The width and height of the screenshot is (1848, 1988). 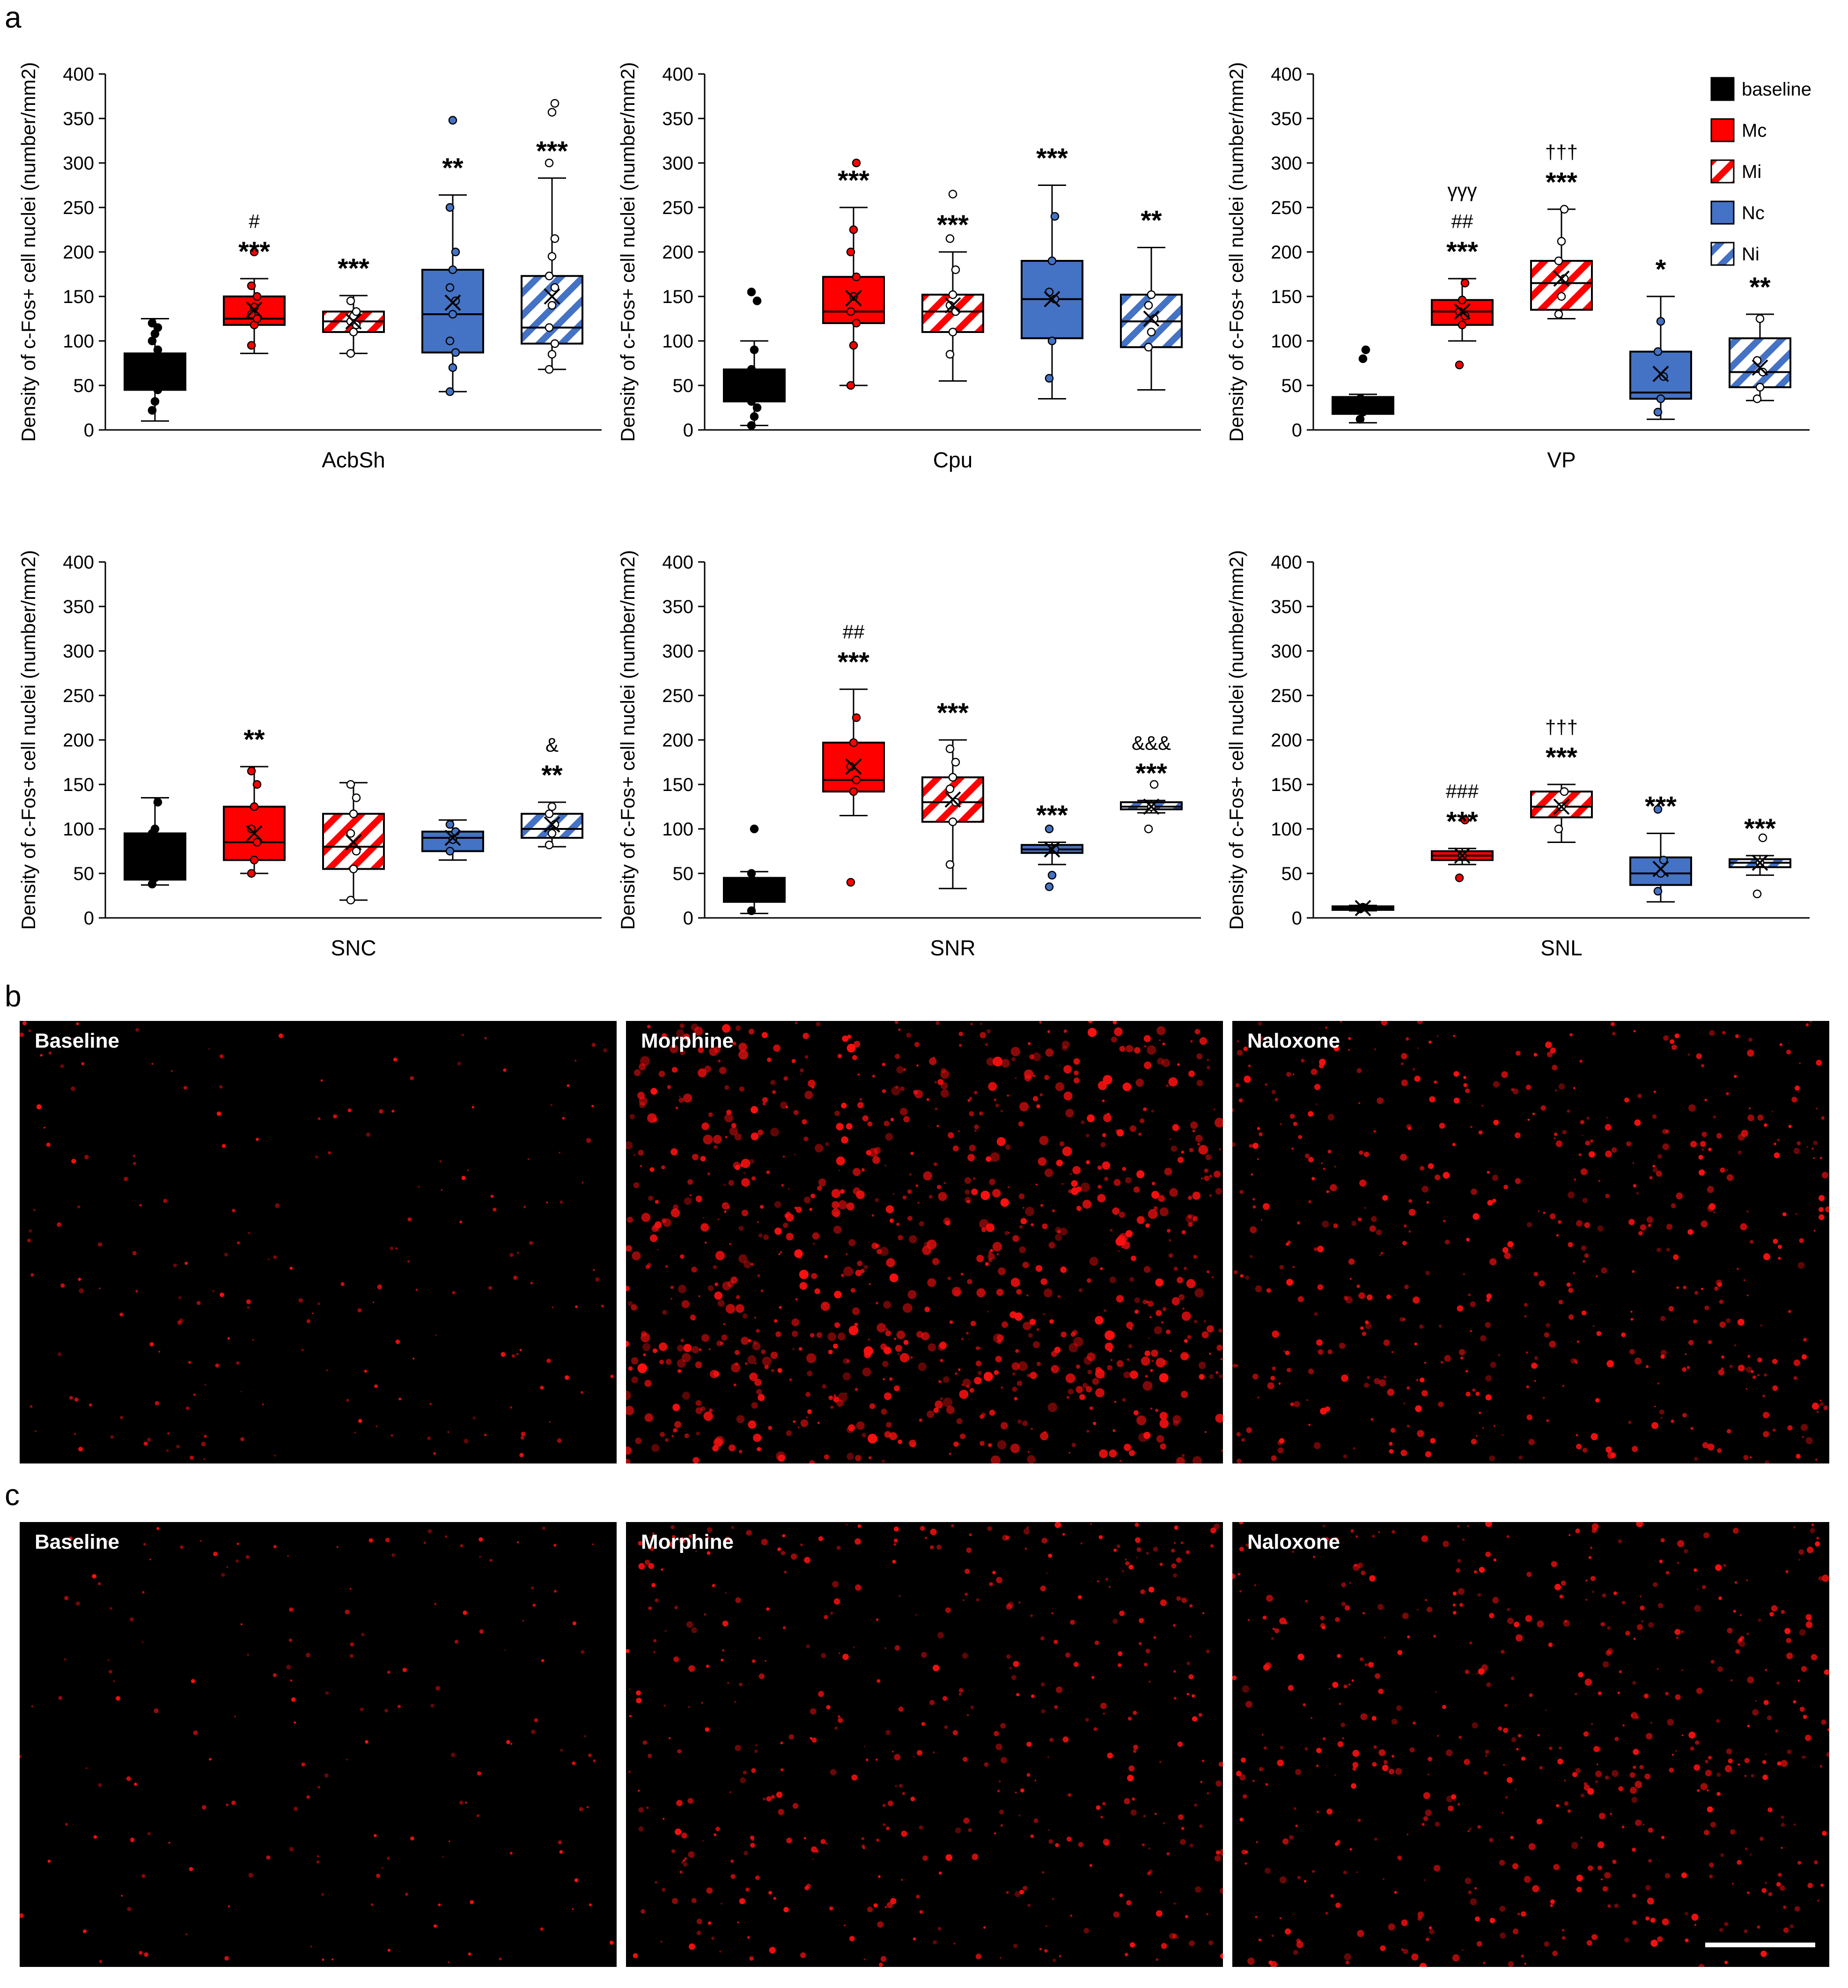 What do you see at coordinates (677, 740) in the screenshot?
I see `y-tick-label: 200` at bounding box center [677, 740].